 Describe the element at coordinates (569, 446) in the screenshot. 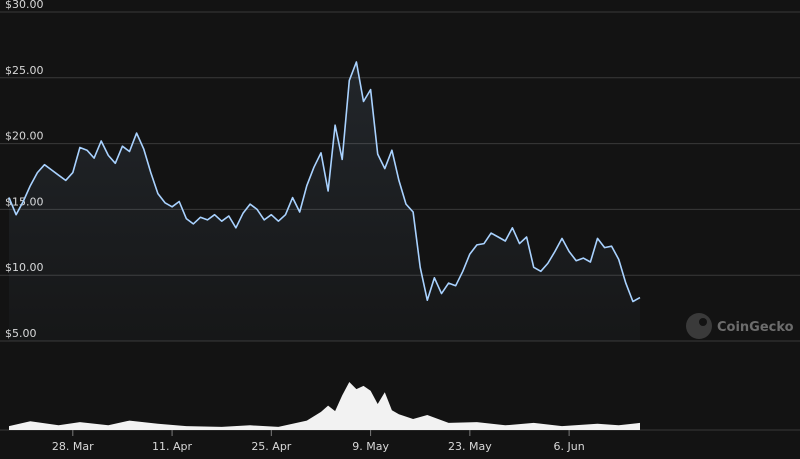

I see `x-tick-label: 6. Jun` at that location.